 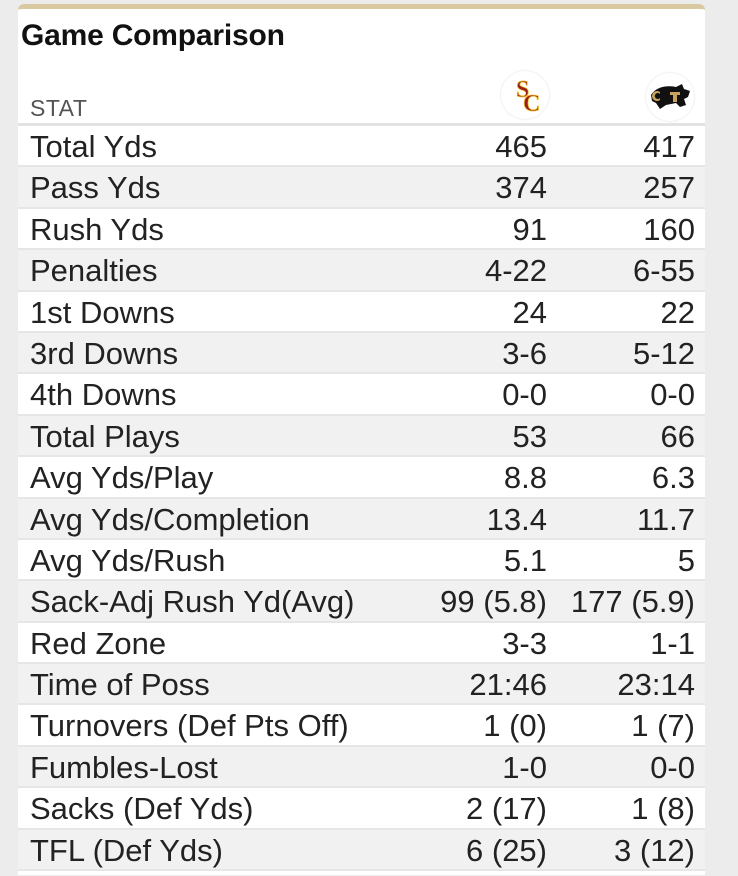 I want to click on stat-label: Red Zone, so click(x=98, y=643).